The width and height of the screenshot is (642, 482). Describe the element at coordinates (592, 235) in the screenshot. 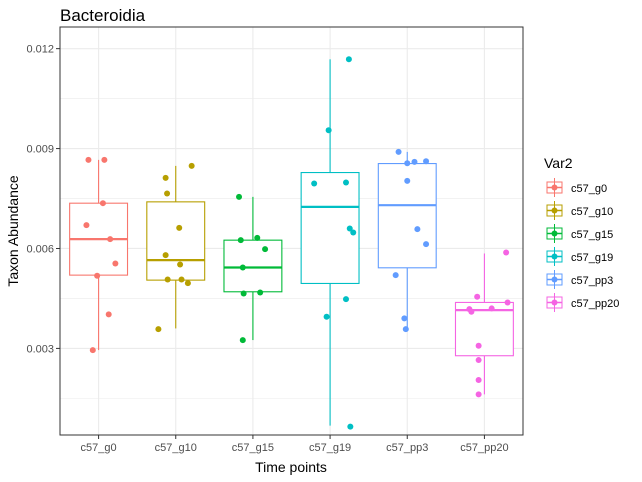

I see `legend-label: c57_g15` at that location.